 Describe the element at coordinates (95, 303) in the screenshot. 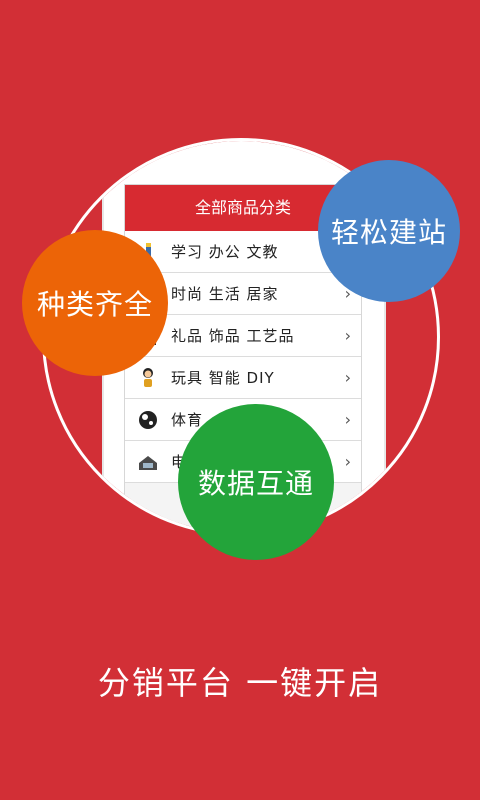

I see `variety-bubble: 种类齐全` at that location.